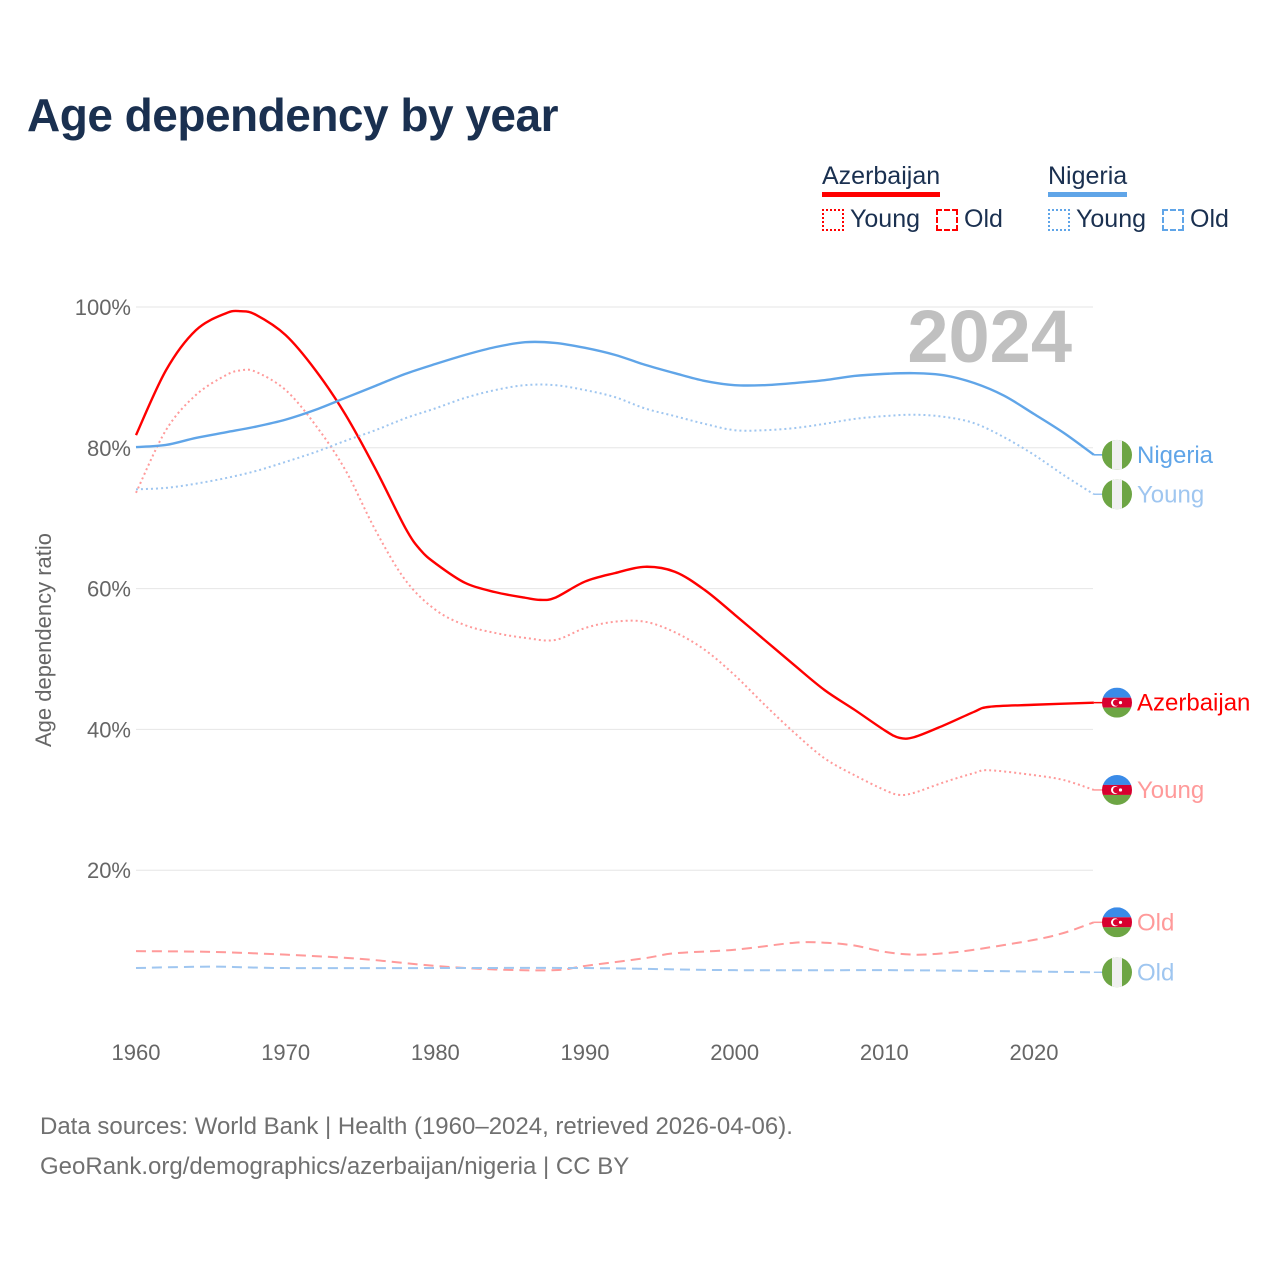 The image size is (1280, 1280). I want to click on end-label: Nigeria, so click(1175, 455).